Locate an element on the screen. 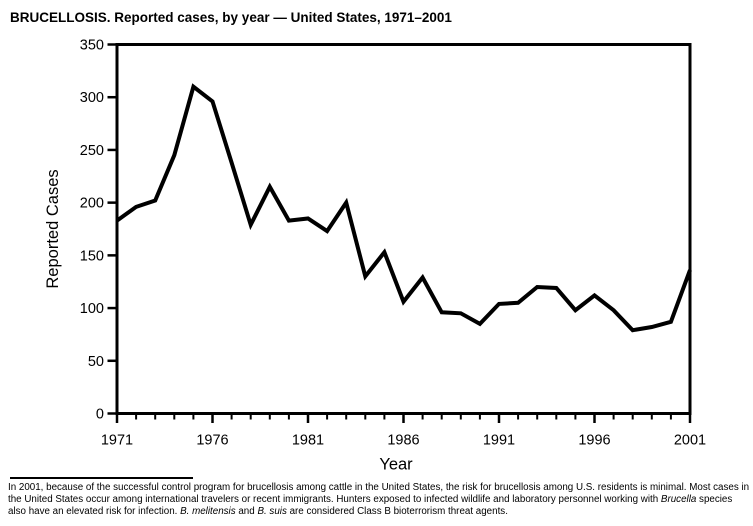  y-tick-label: 250 is located at coordinates (92, 151).